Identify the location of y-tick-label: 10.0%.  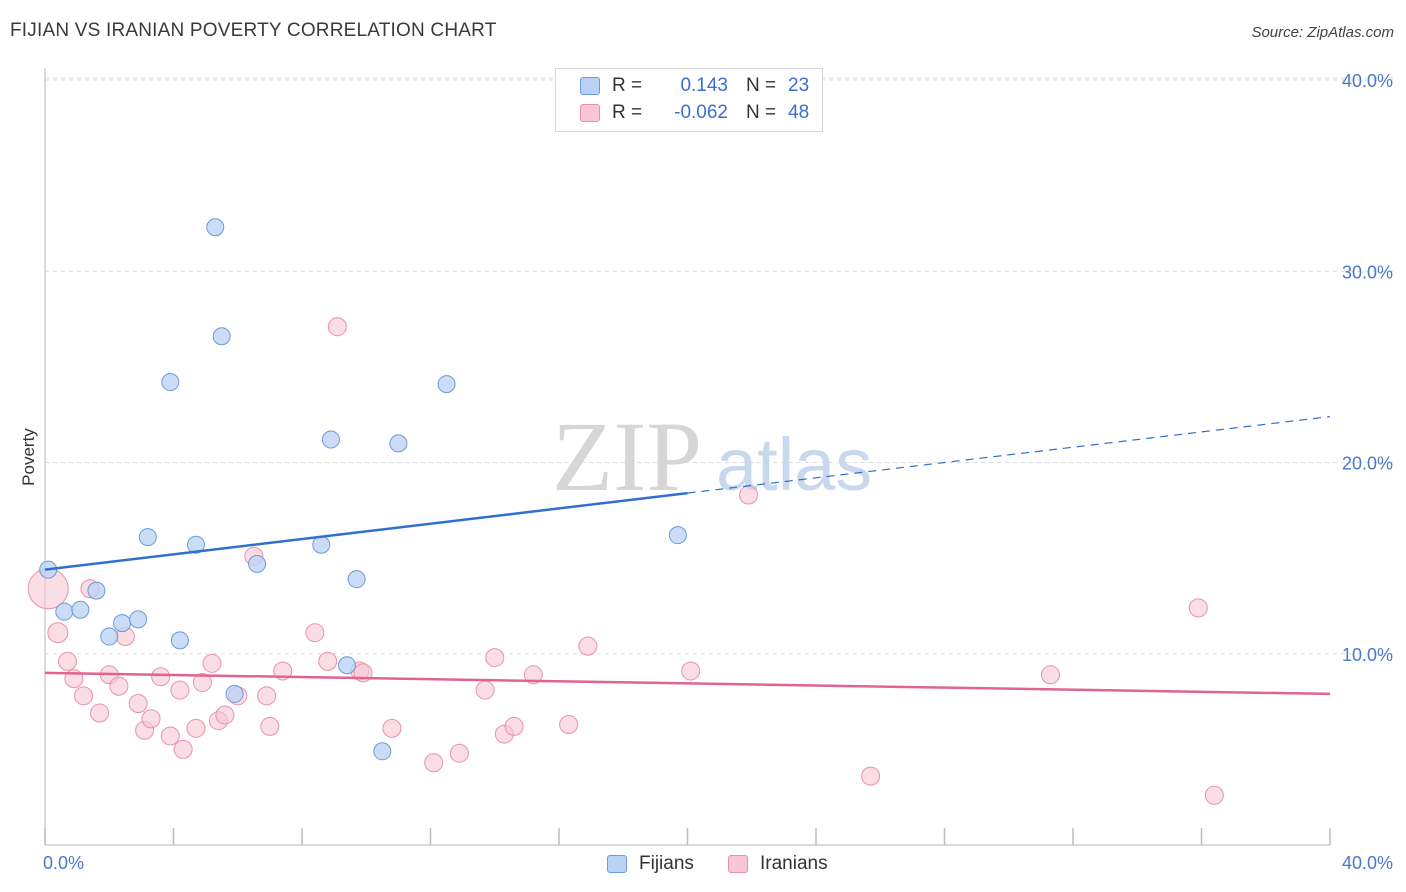
(1367, 655).